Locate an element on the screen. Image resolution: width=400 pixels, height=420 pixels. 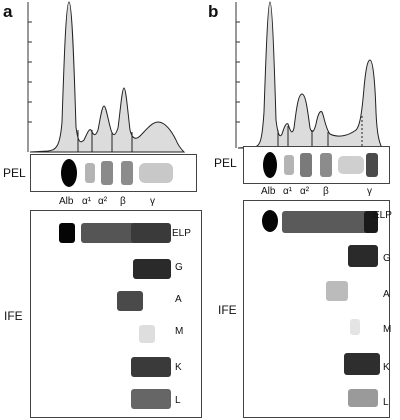
ife-a-lane-k is located at coordinates (151, 367).